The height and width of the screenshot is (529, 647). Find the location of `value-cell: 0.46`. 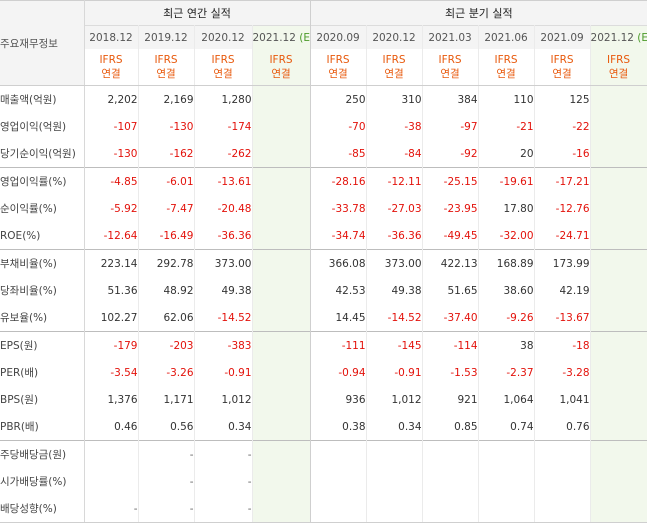

value-cell: 0.46 is located at coordinates (111, 427).